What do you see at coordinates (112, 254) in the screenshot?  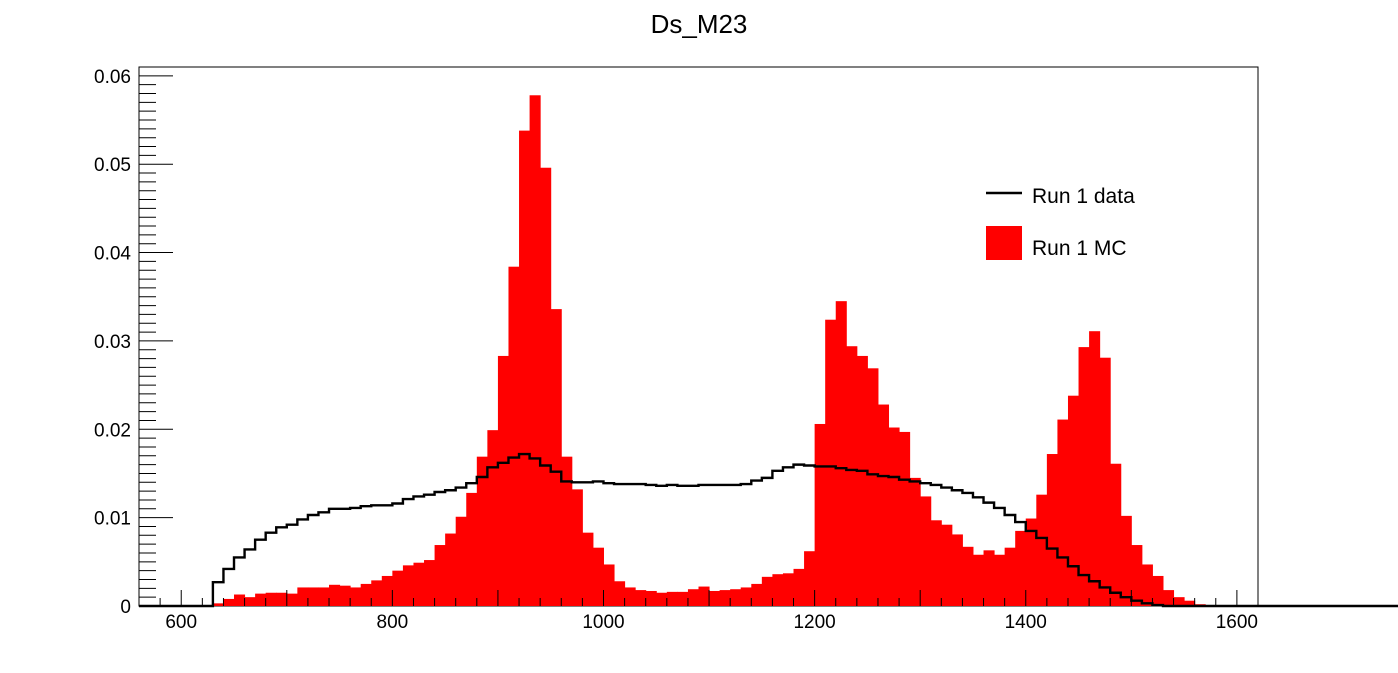 I see `y-tick-label: 0.04` at bounding box center [112, 254].